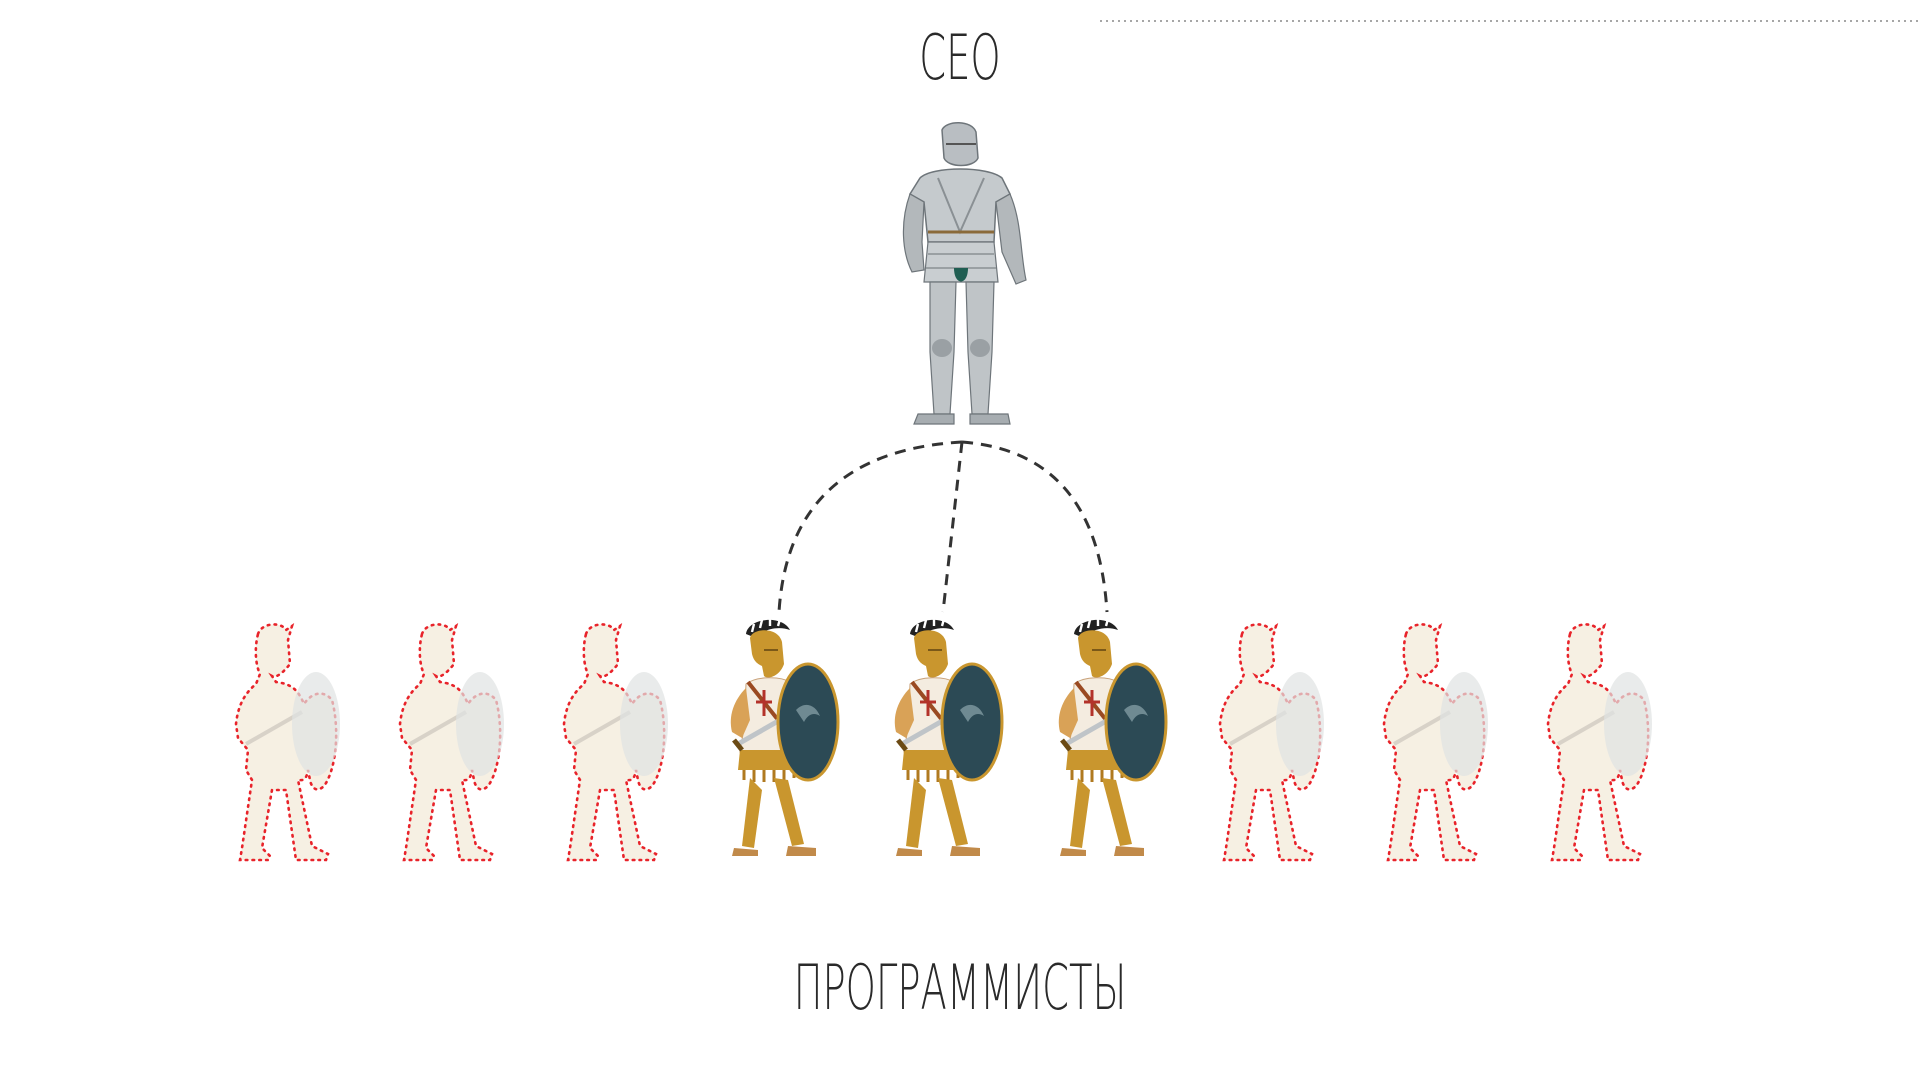  Describe the element at coordinates (964, 273) in the screenshot. I see `ceo-figure` at that location.